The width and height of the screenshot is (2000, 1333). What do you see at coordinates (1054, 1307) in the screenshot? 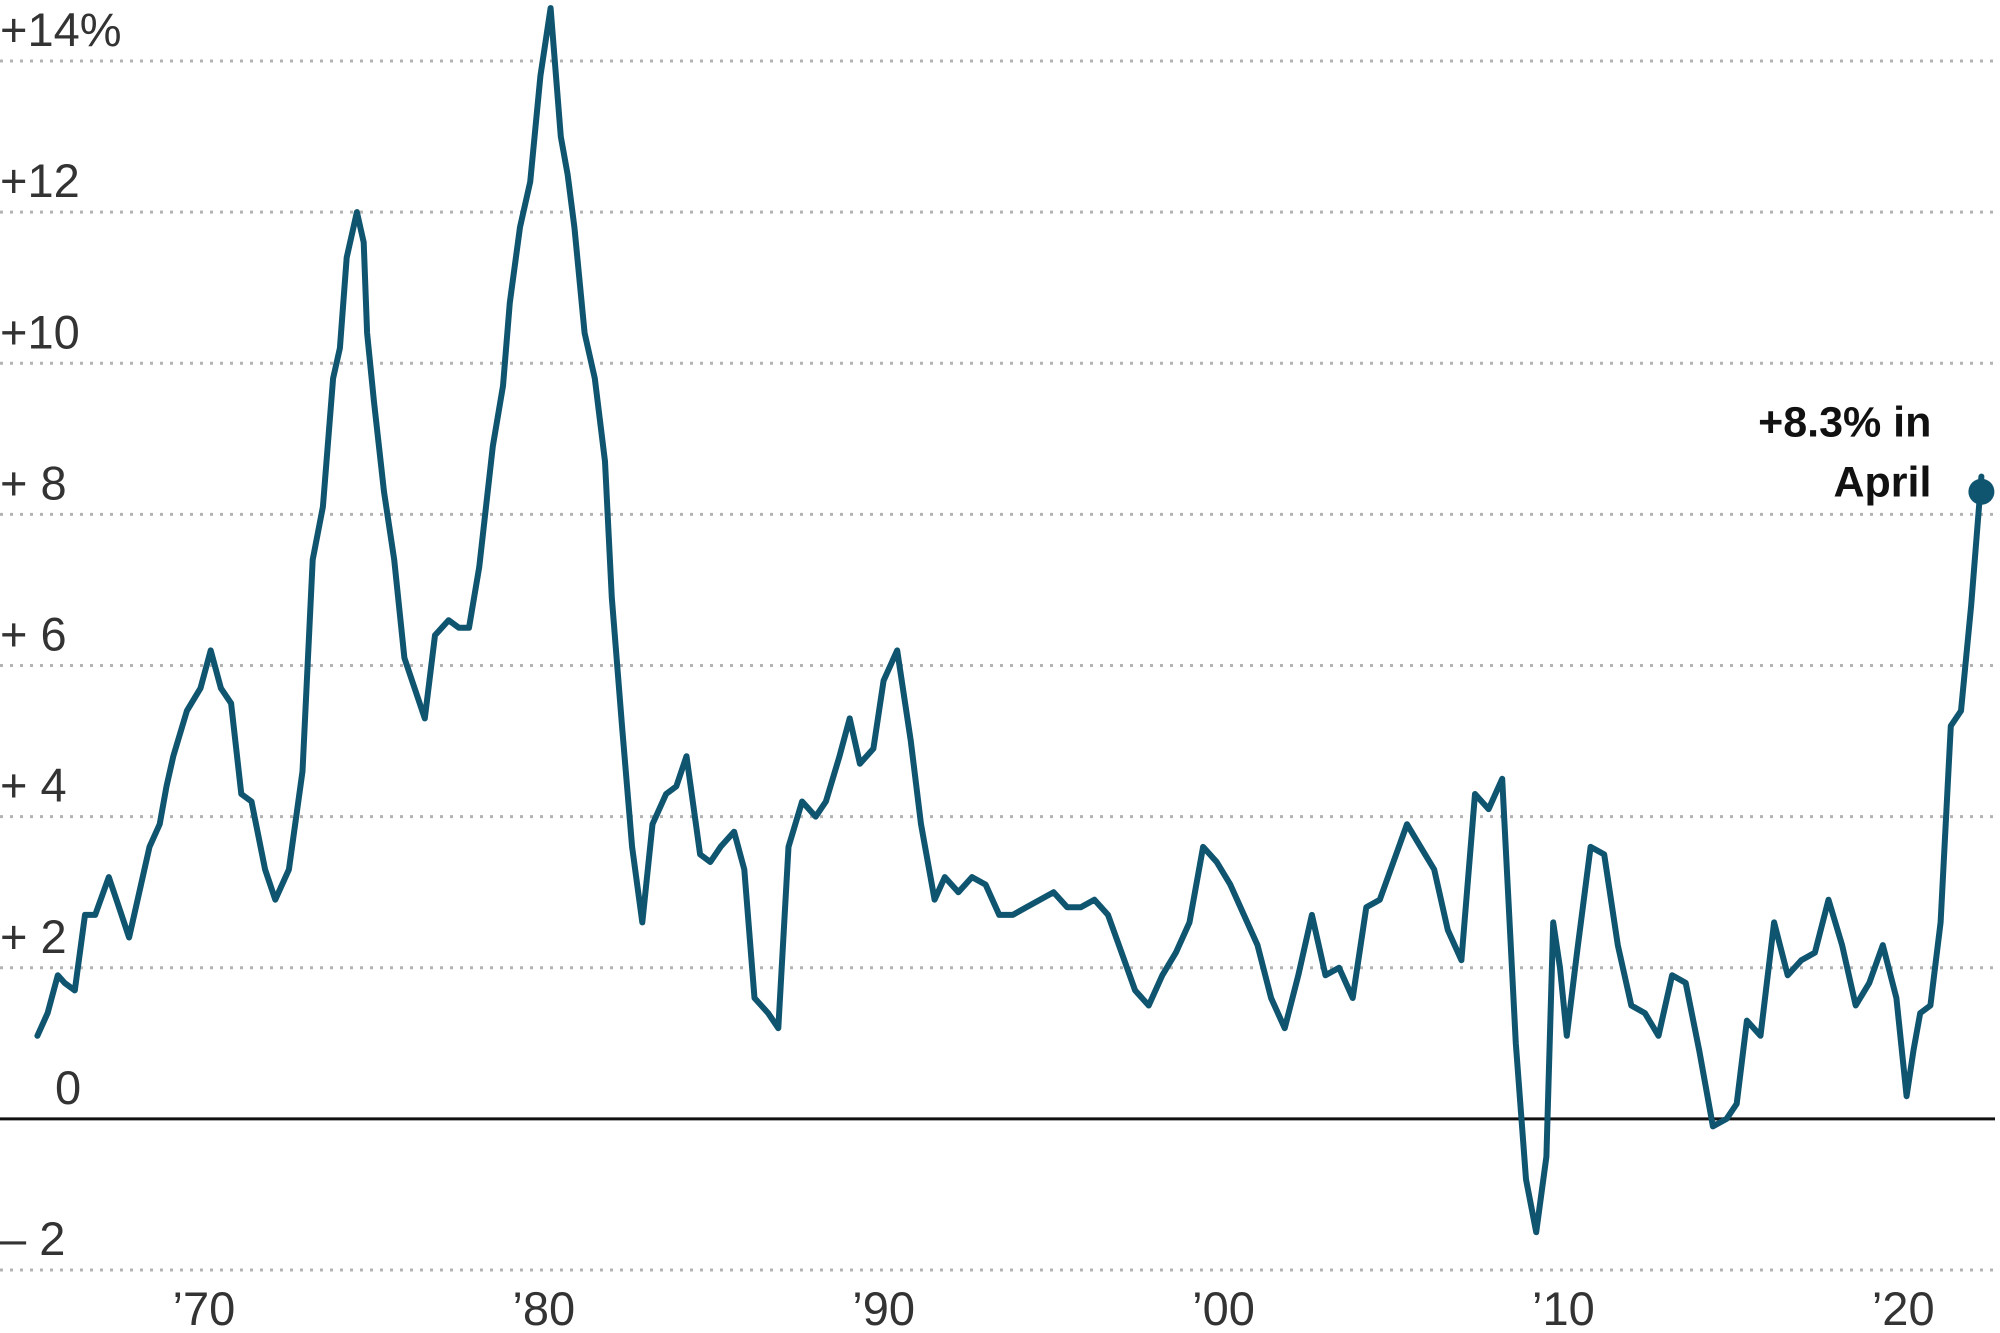
I see `x-axis-tick-labels: ’70 ’80 ’90 ’00 ’10 ’20` at bounding box center [1054, 1307].